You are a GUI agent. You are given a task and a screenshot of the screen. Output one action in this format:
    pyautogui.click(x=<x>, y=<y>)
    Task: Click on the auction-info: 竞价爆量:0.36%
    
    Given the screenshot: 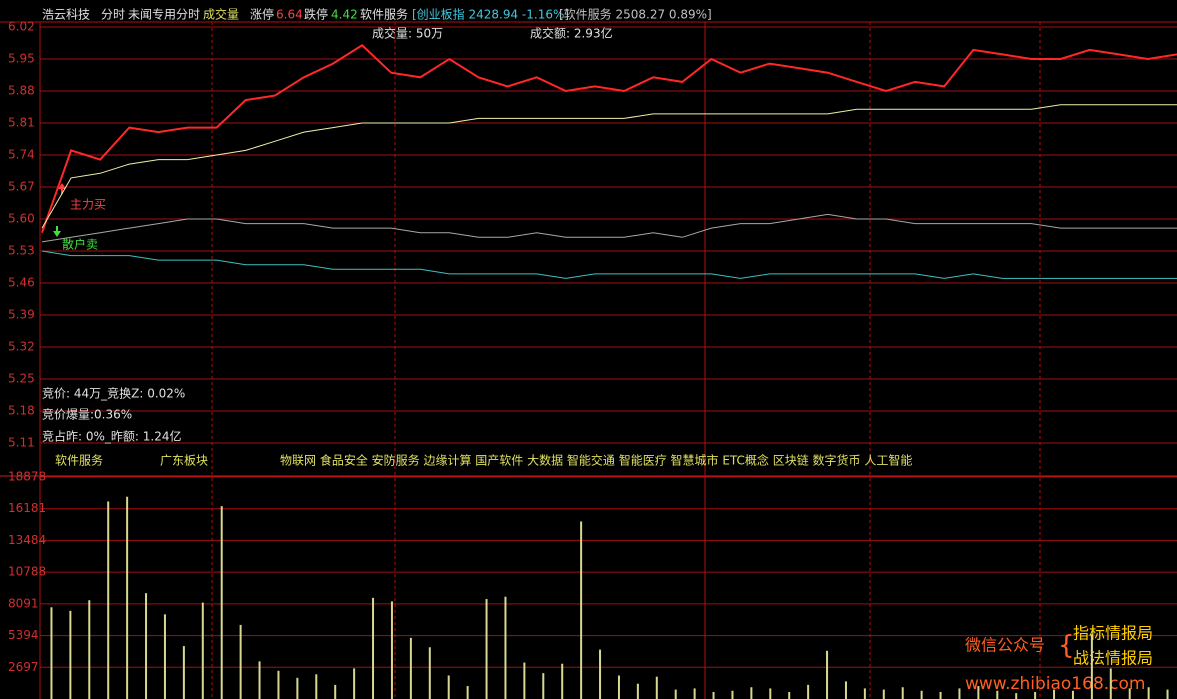 What is the action you would take?
    pyautogui.click(x=87, y=415)
    